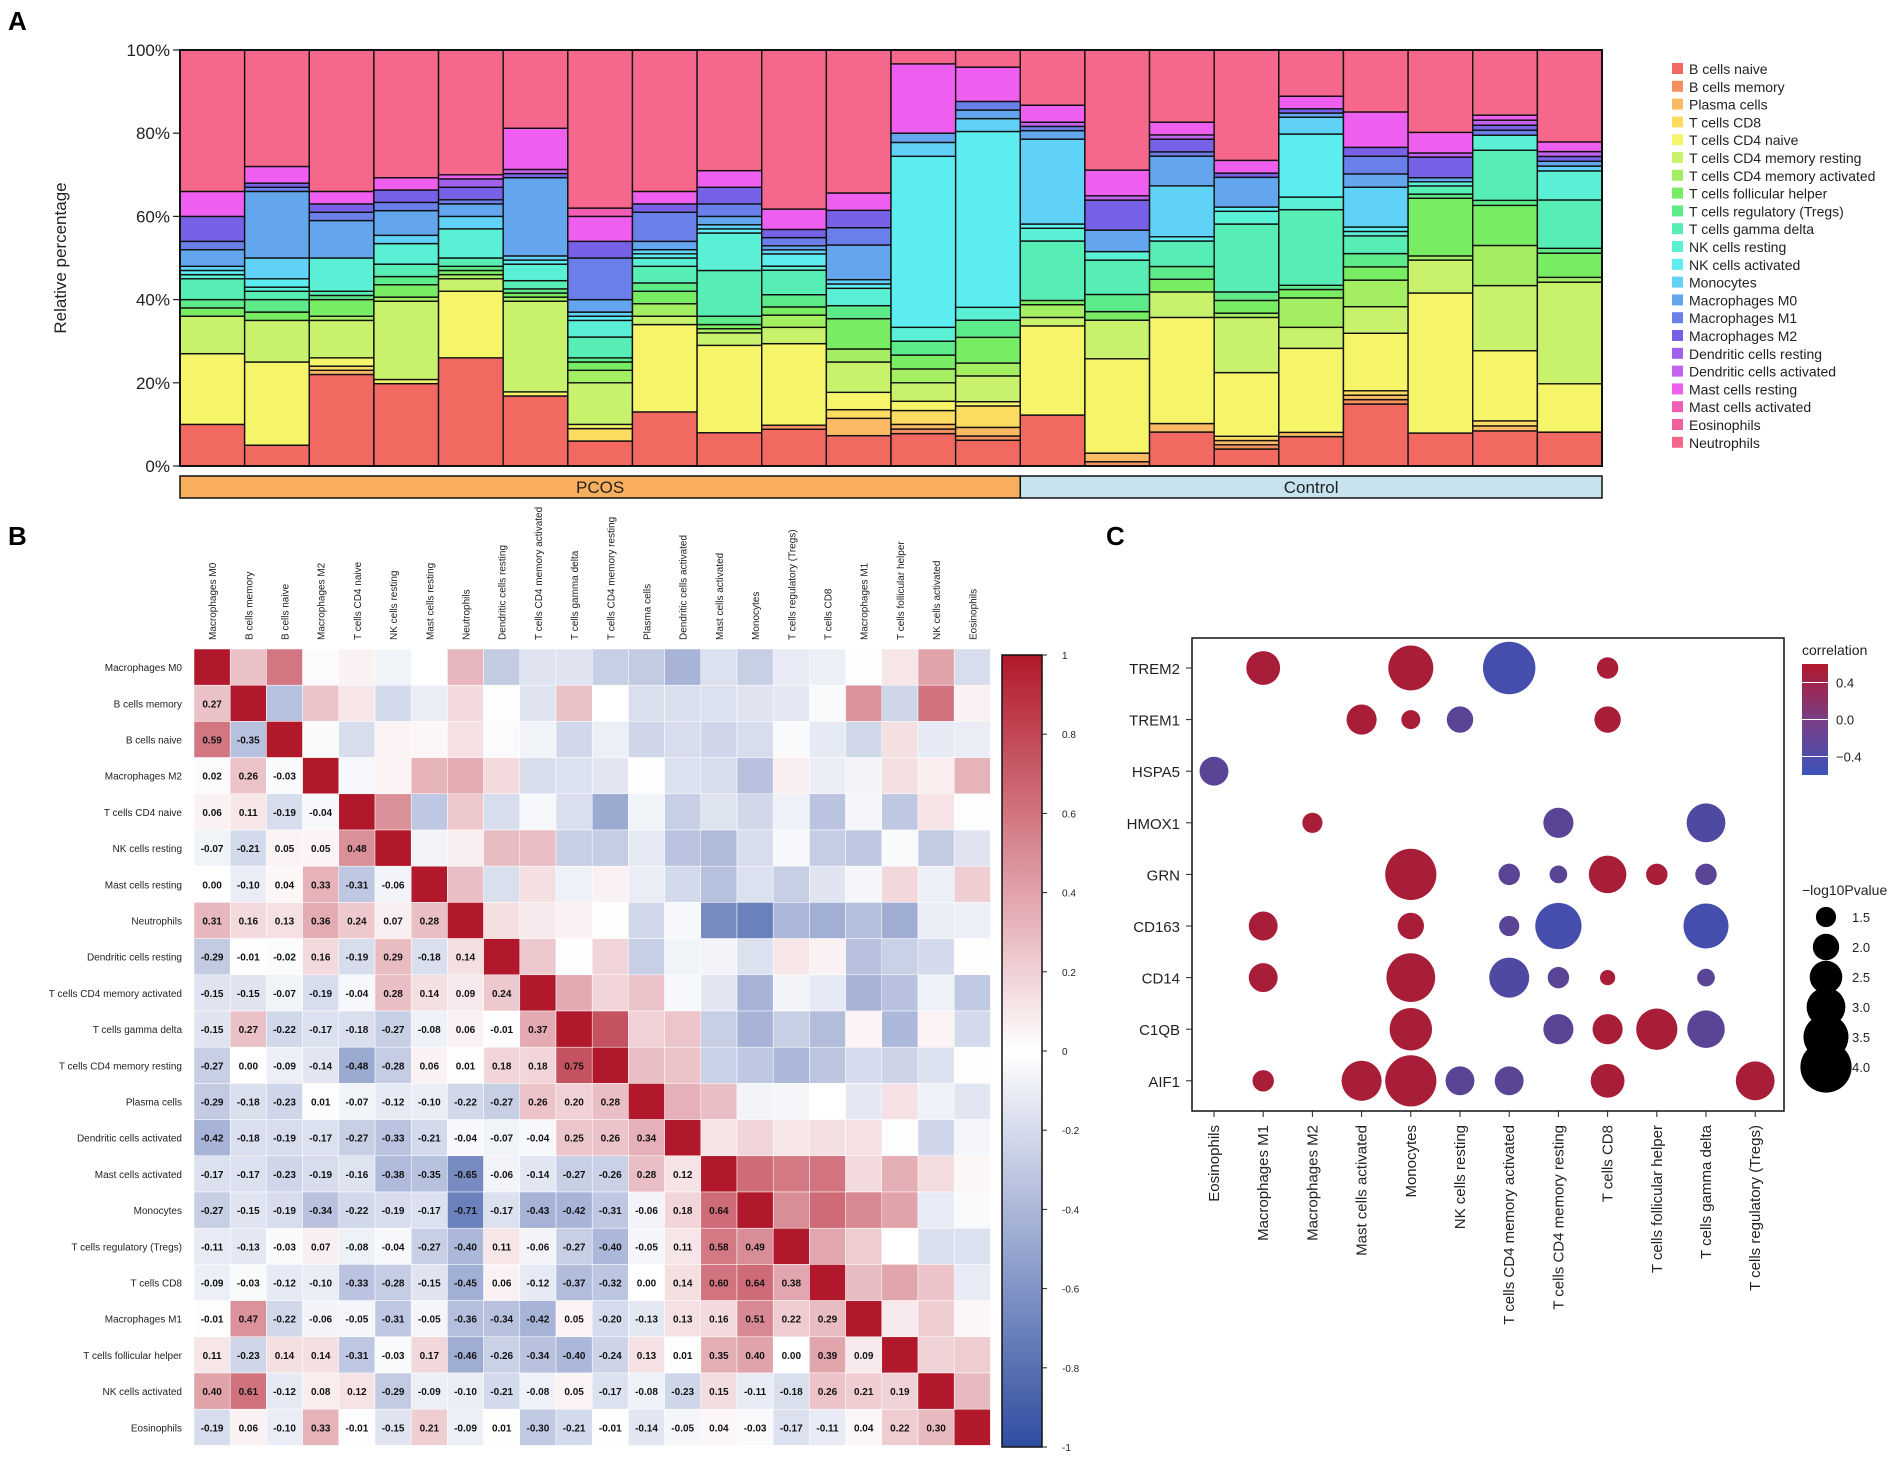 The width and height of the screenshot is (1901, 1457). Describe the element at coordinates (503, 592) in the screenshot. I see `column-label: Dendritic cells resting` at that location.